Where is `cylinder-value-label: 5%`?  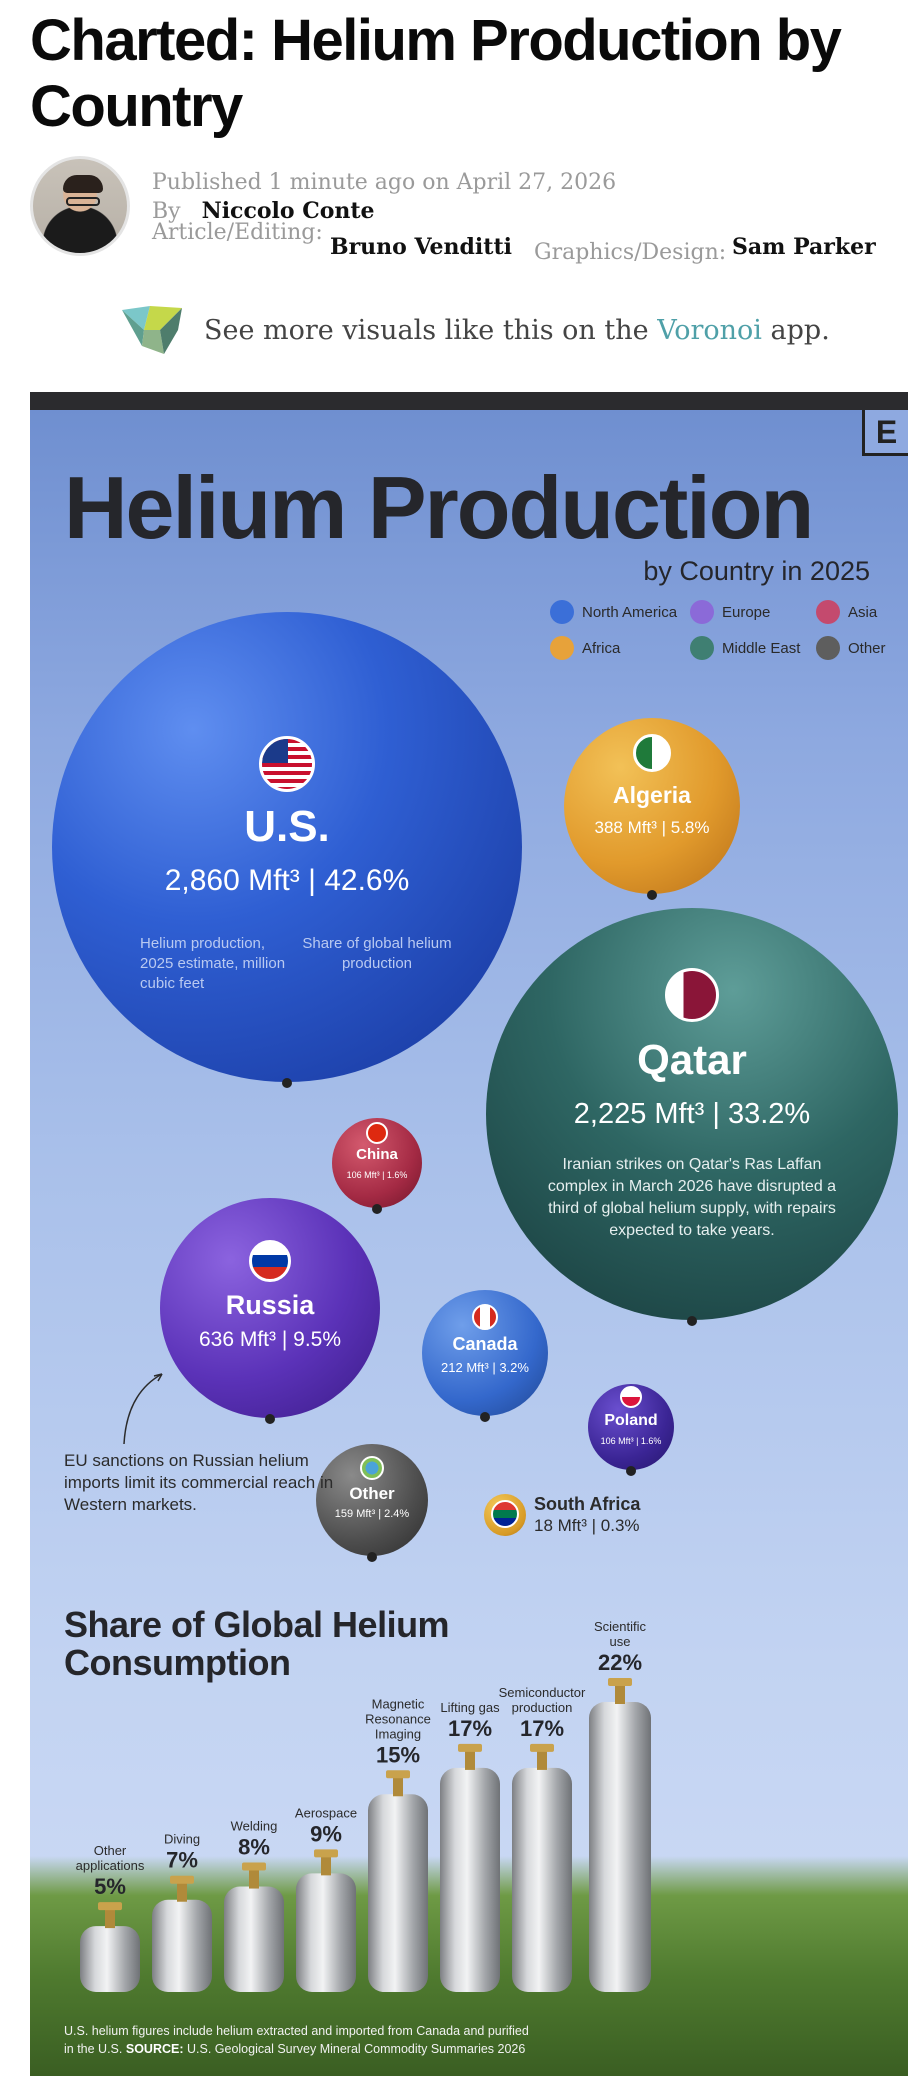
cylinder-value-label: 5% is located at coordinates (110, 1886).